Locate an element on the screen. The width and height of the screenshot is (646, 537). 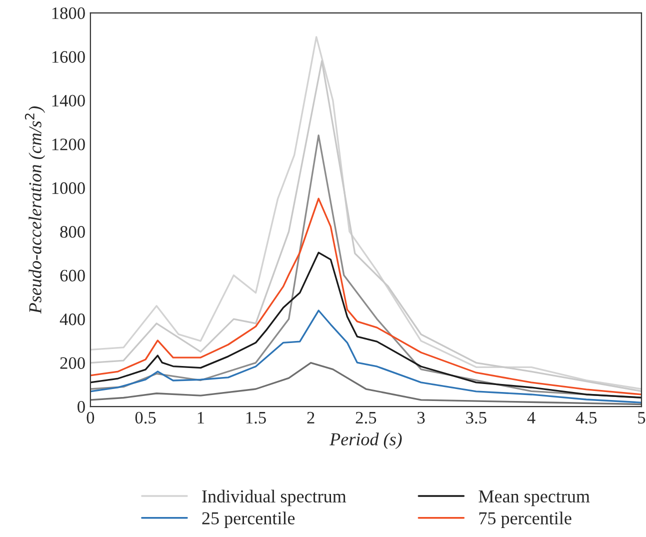
y-tick-label: 1200 is located at coordinates (68, 144).